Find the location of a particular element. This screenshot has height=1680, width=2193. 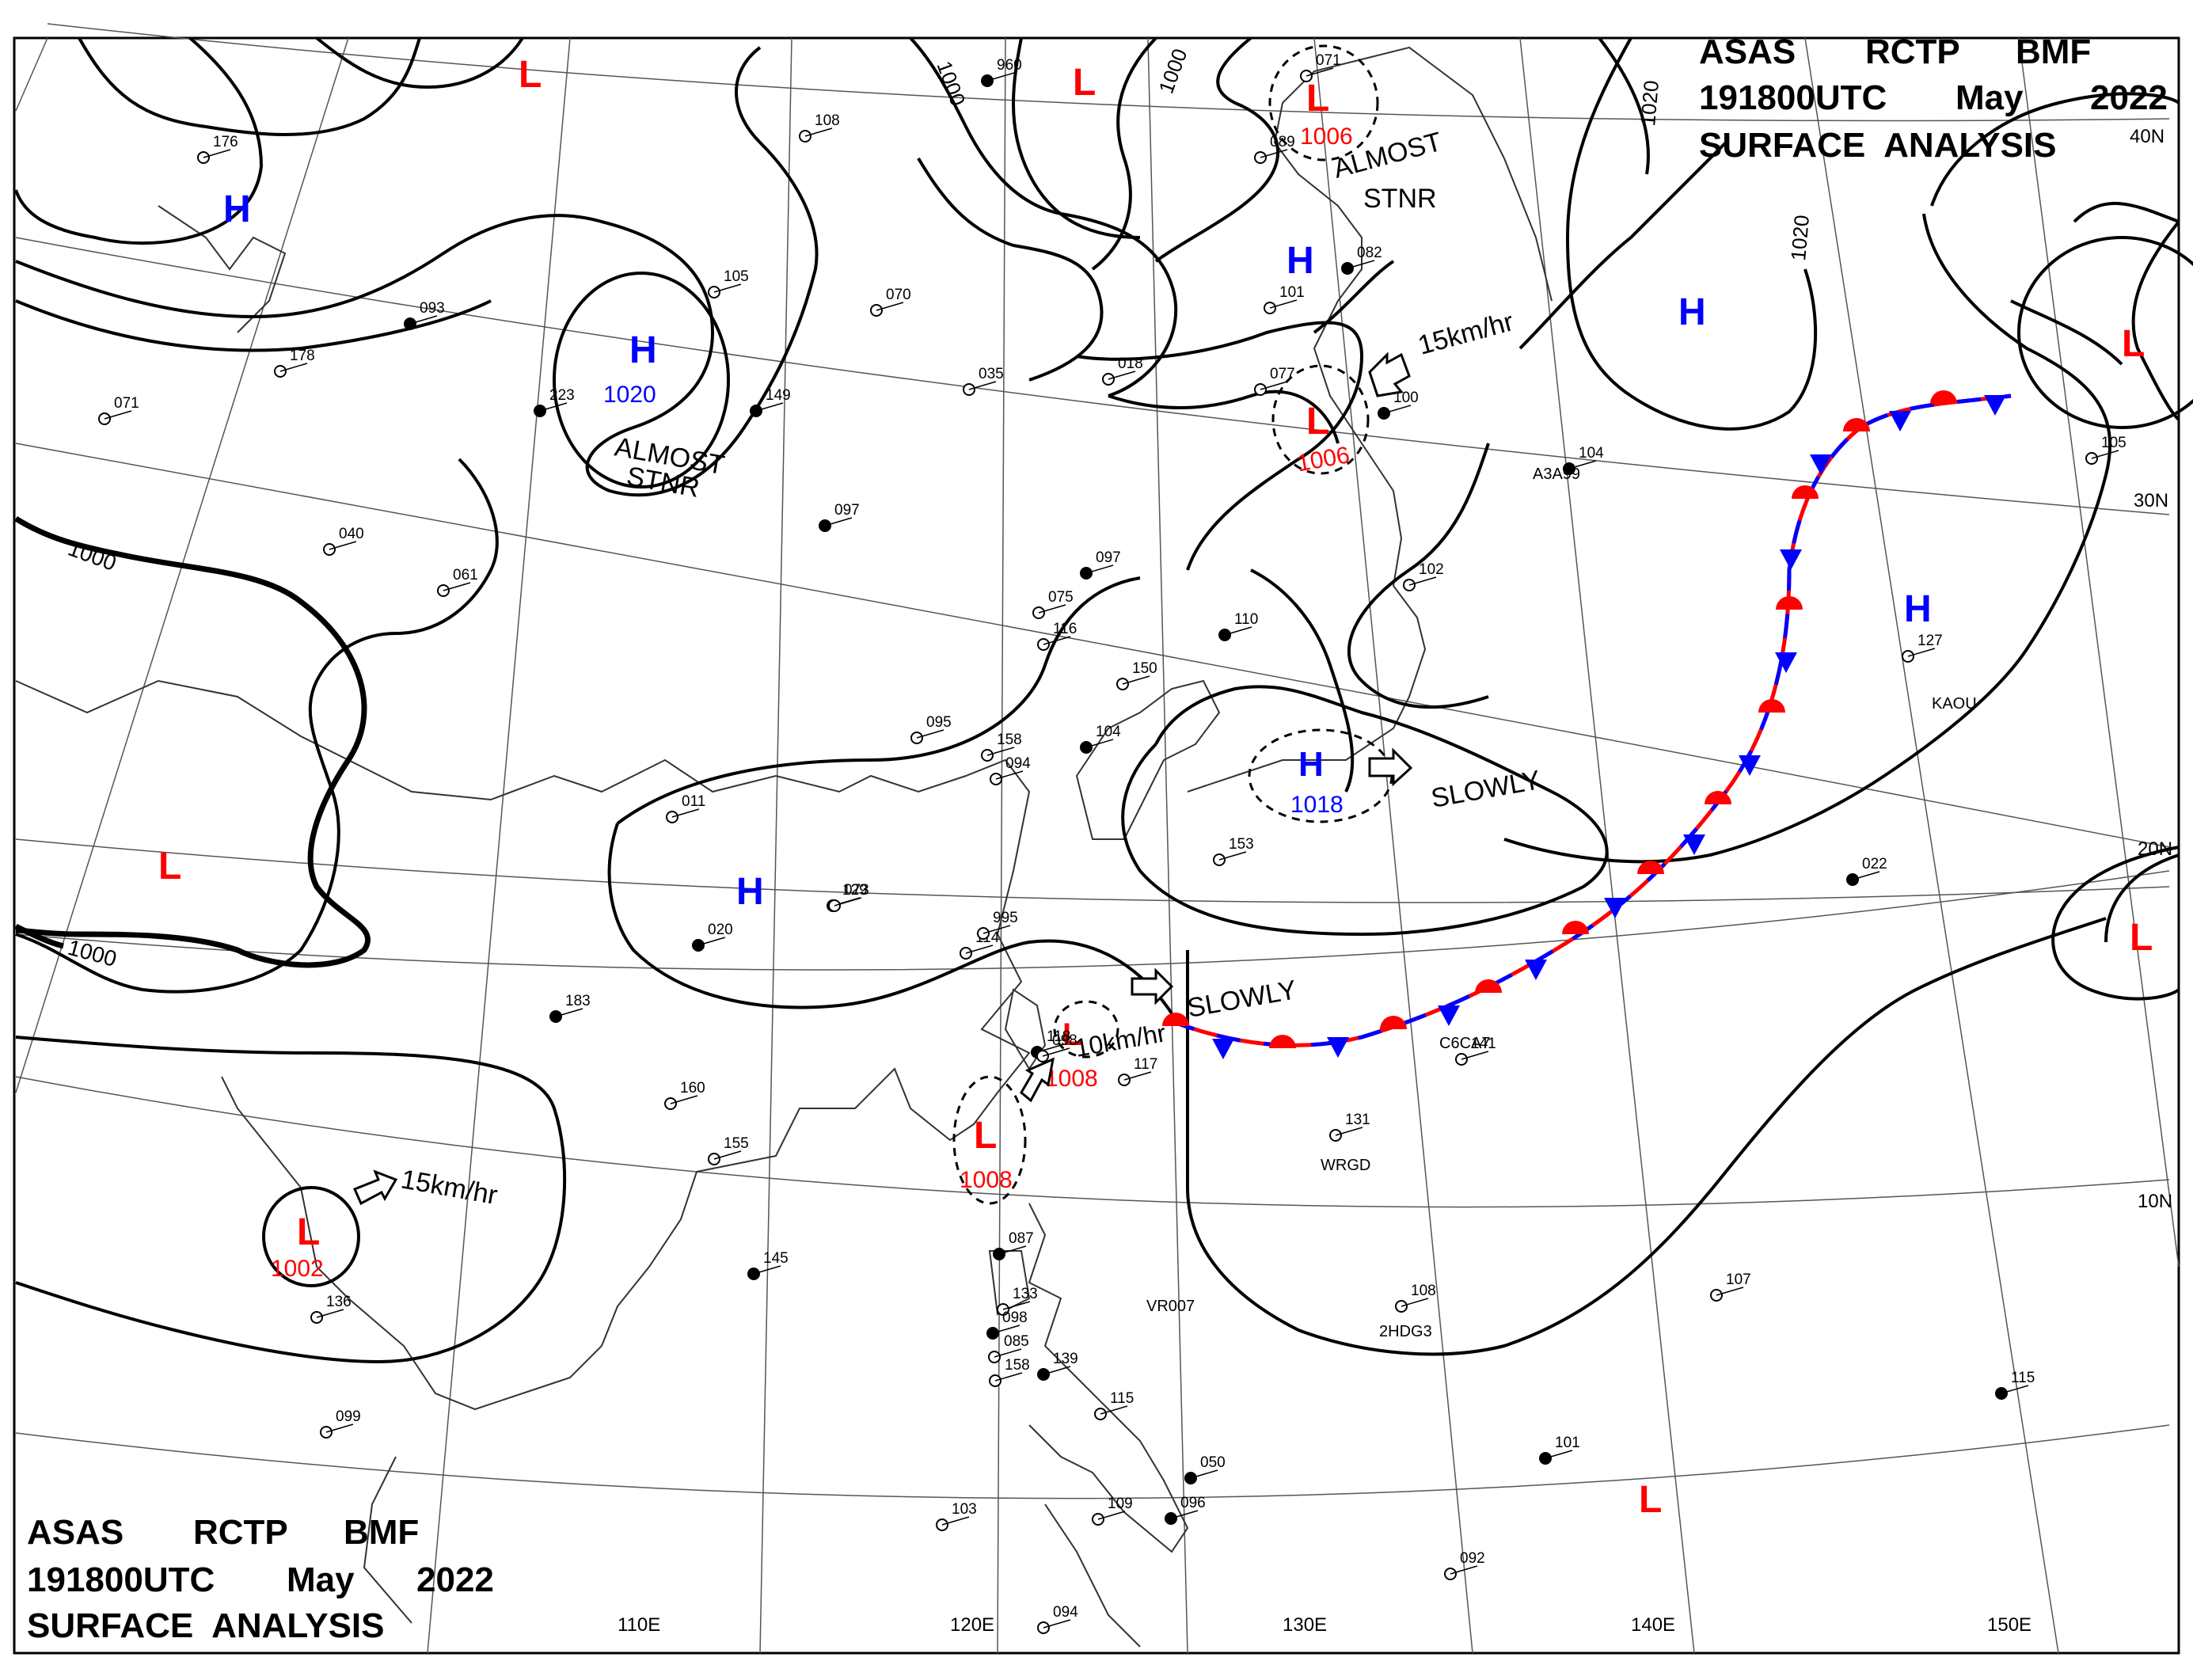

station-id: C6CA7 is located at coordinates (1465, 1043).